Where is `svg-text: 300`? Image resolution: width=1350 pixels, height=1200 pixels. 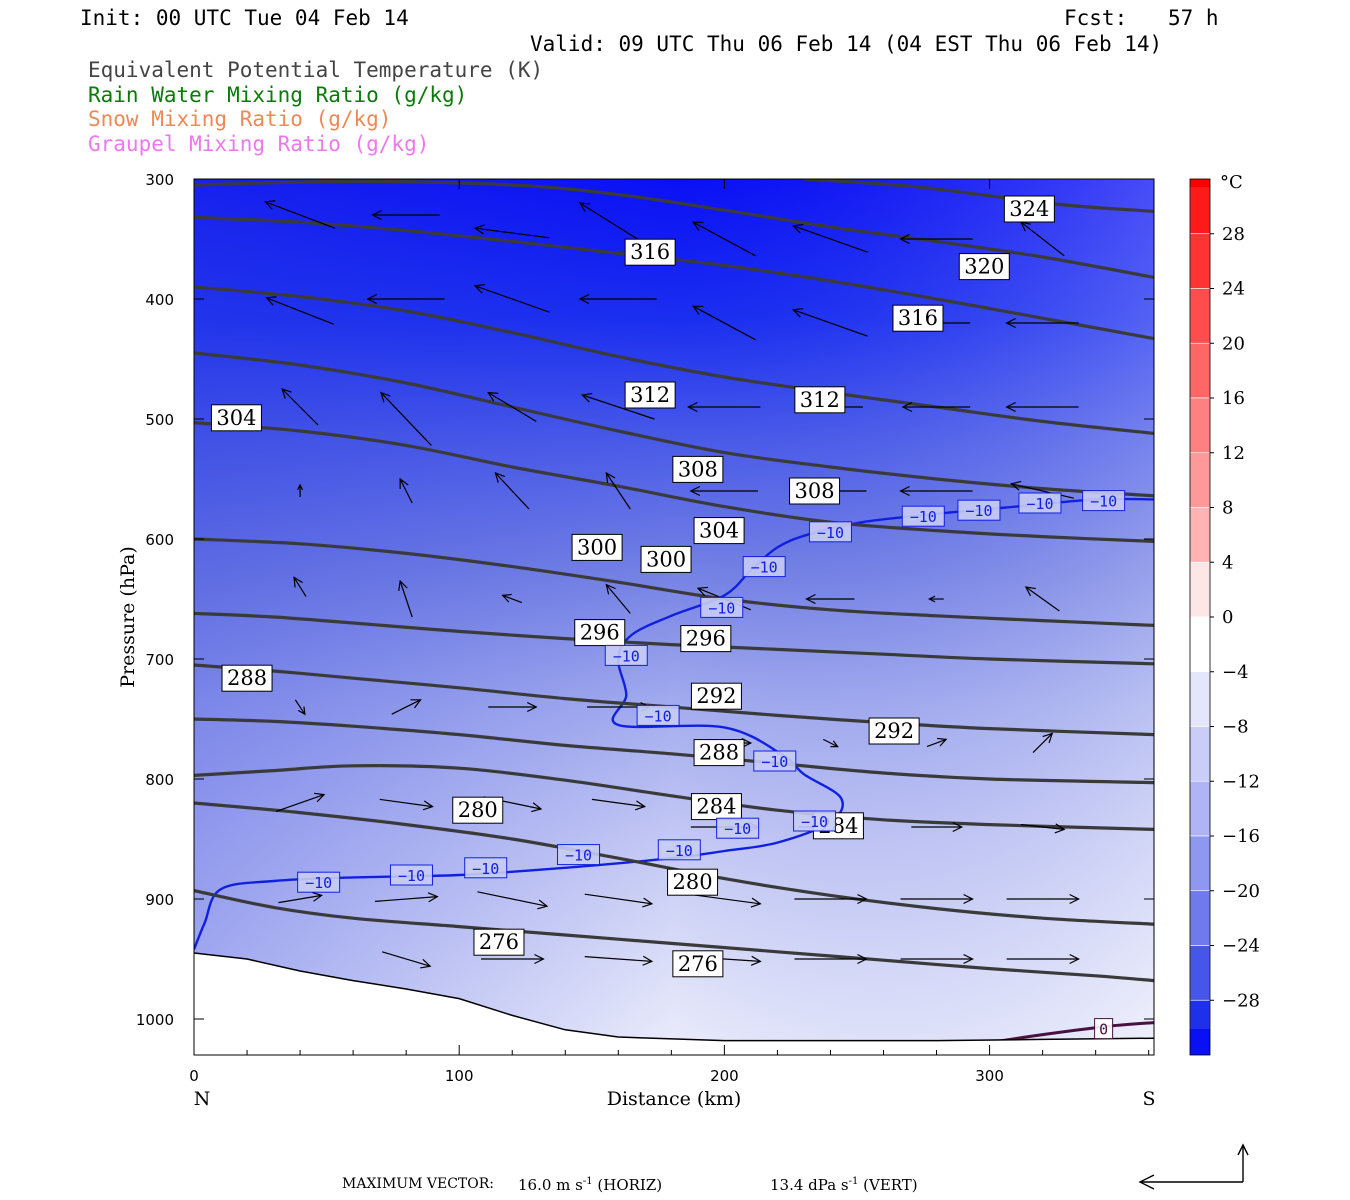 svg-text: 300 is located at coordinates (666, 559).